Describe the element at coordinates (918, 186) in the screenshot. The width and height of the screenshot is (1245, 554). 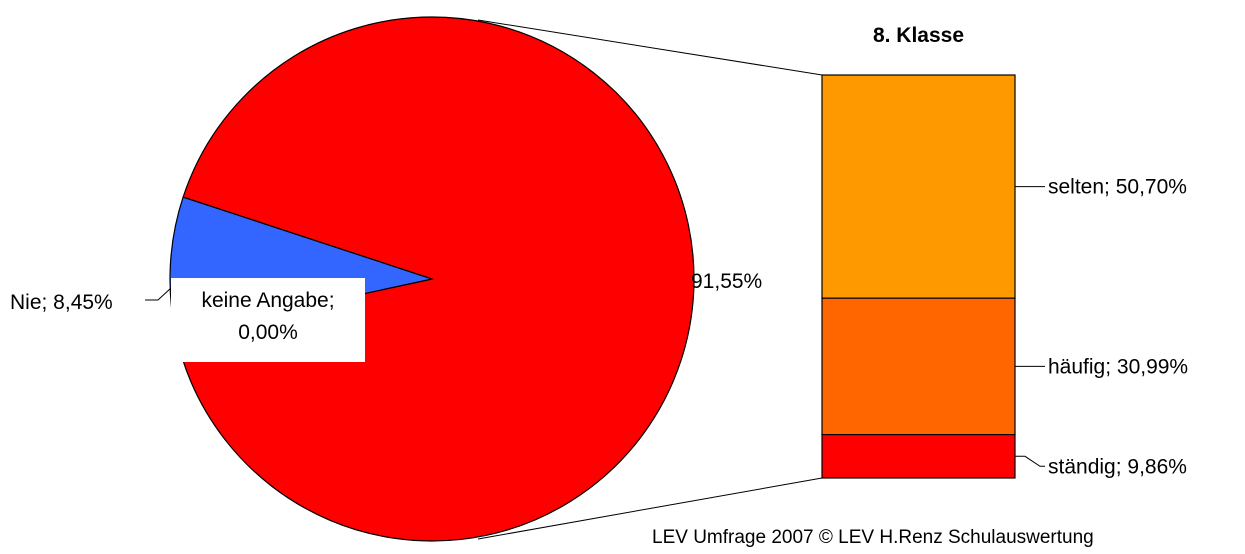
I see `bar-segment-selten` at that location.